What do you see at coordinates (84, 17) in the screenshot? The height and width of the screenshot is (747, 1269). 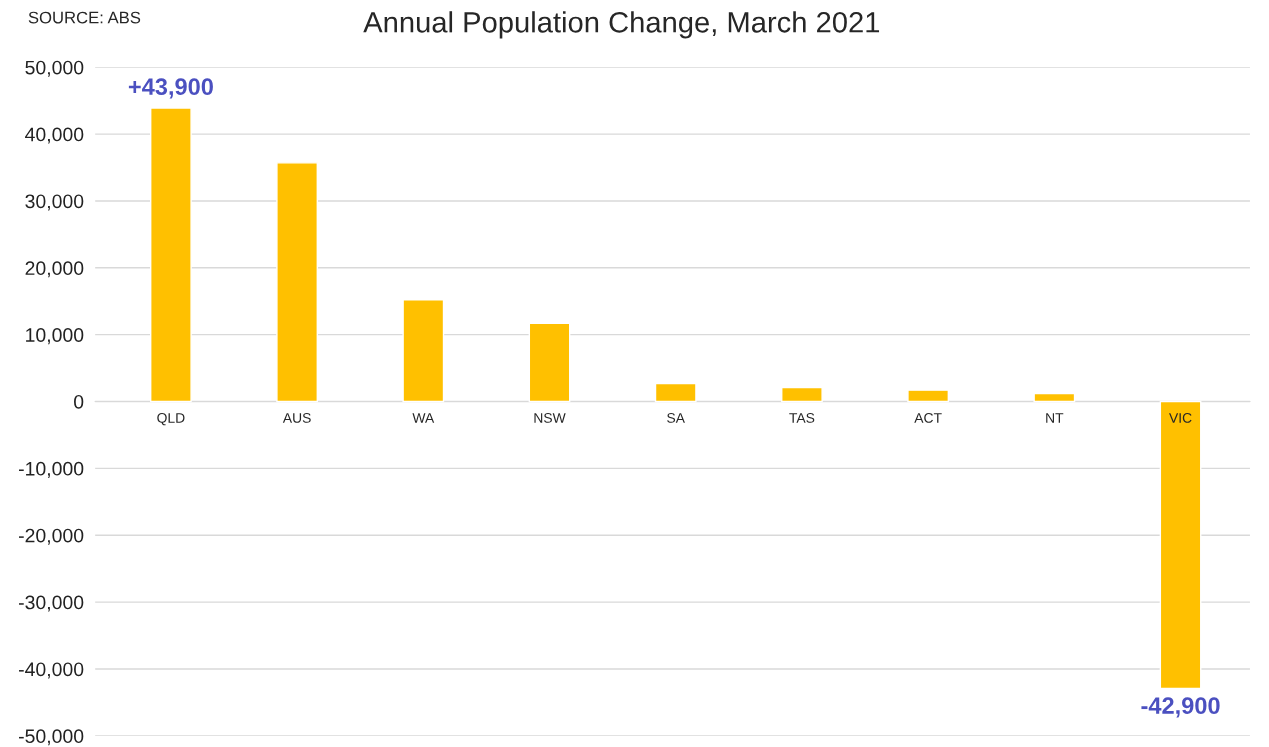 I see `source-note: SOURCE: ABS` at bounding box center [84, 17].